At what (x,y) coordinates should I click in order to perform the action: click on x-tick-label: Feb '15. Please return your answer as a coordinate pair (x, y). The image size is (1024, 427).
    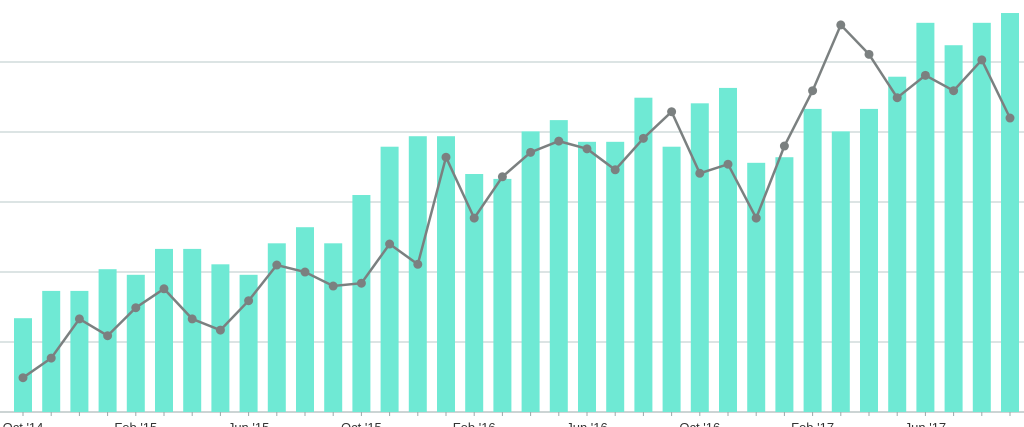
    Looking at the image, I should click on (135, 423).